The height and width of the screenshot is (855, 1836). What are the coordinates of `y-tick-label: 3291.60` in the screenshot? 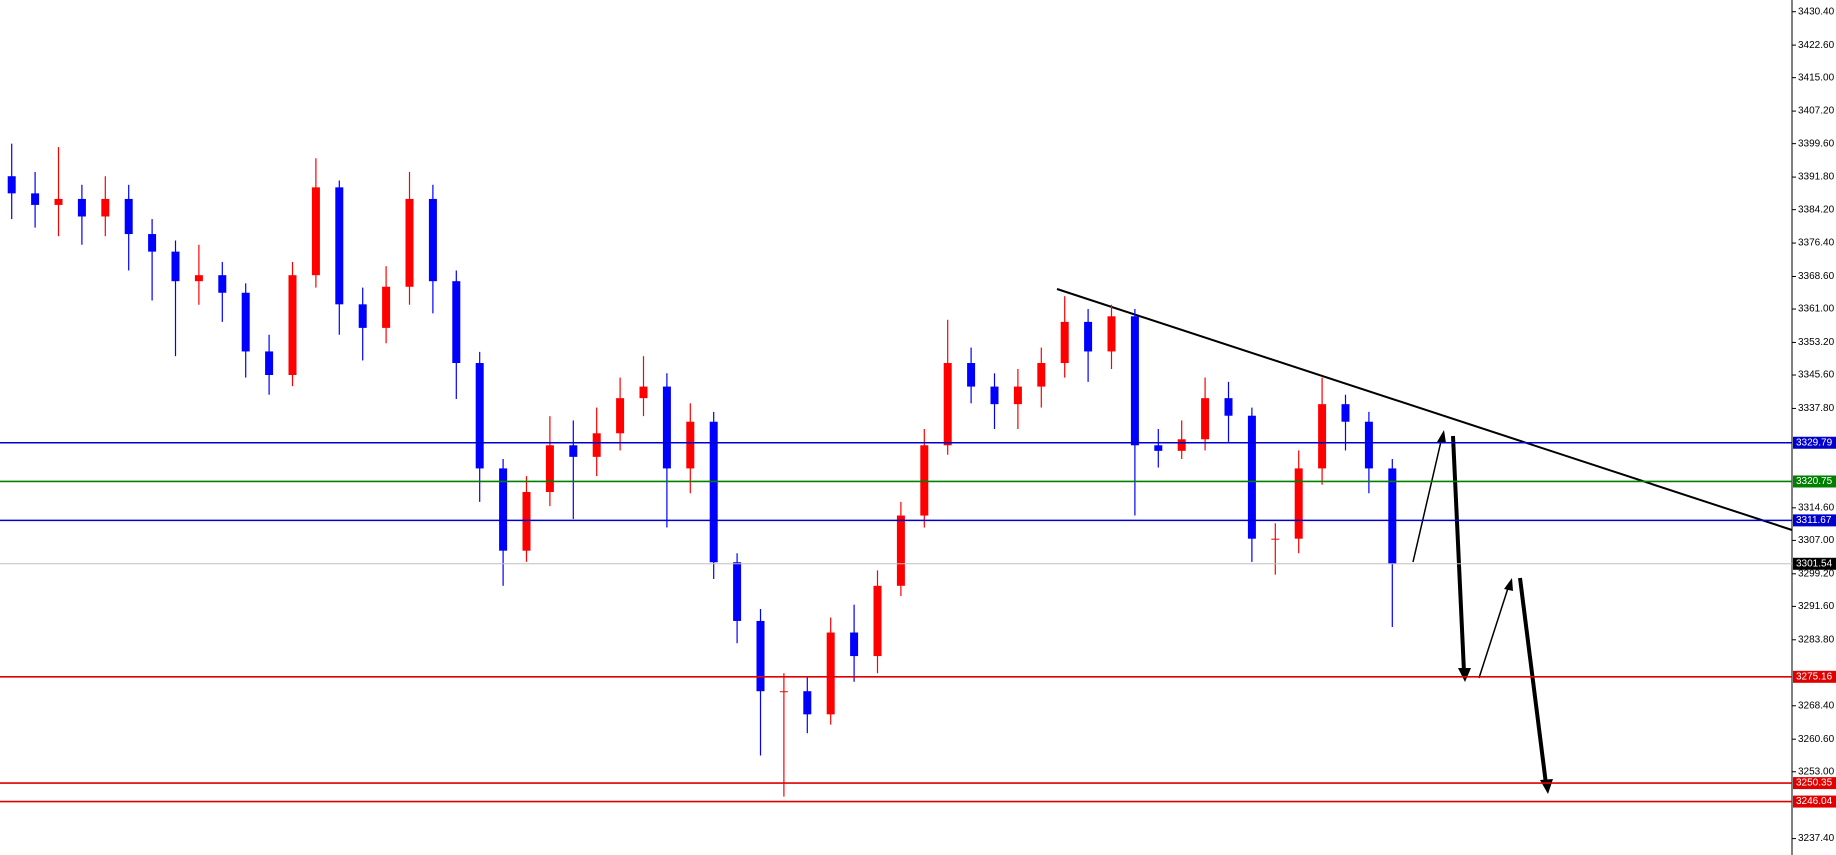 It's located at (1816, 606).